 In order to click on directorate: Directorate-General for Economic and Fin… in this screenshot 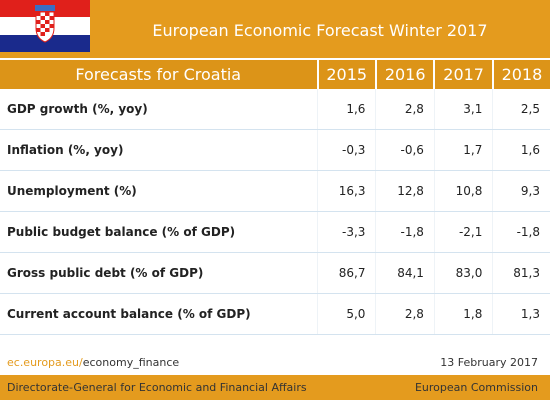, I will do `click(157, 387)`.